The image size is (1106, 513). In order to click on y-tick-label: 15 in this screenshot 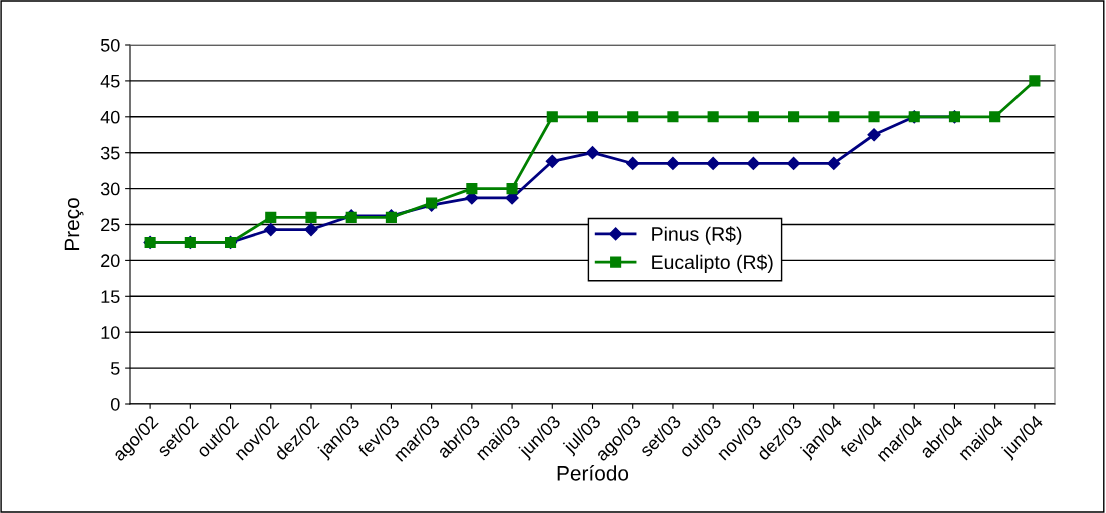, I will do `click(110, 297)`.